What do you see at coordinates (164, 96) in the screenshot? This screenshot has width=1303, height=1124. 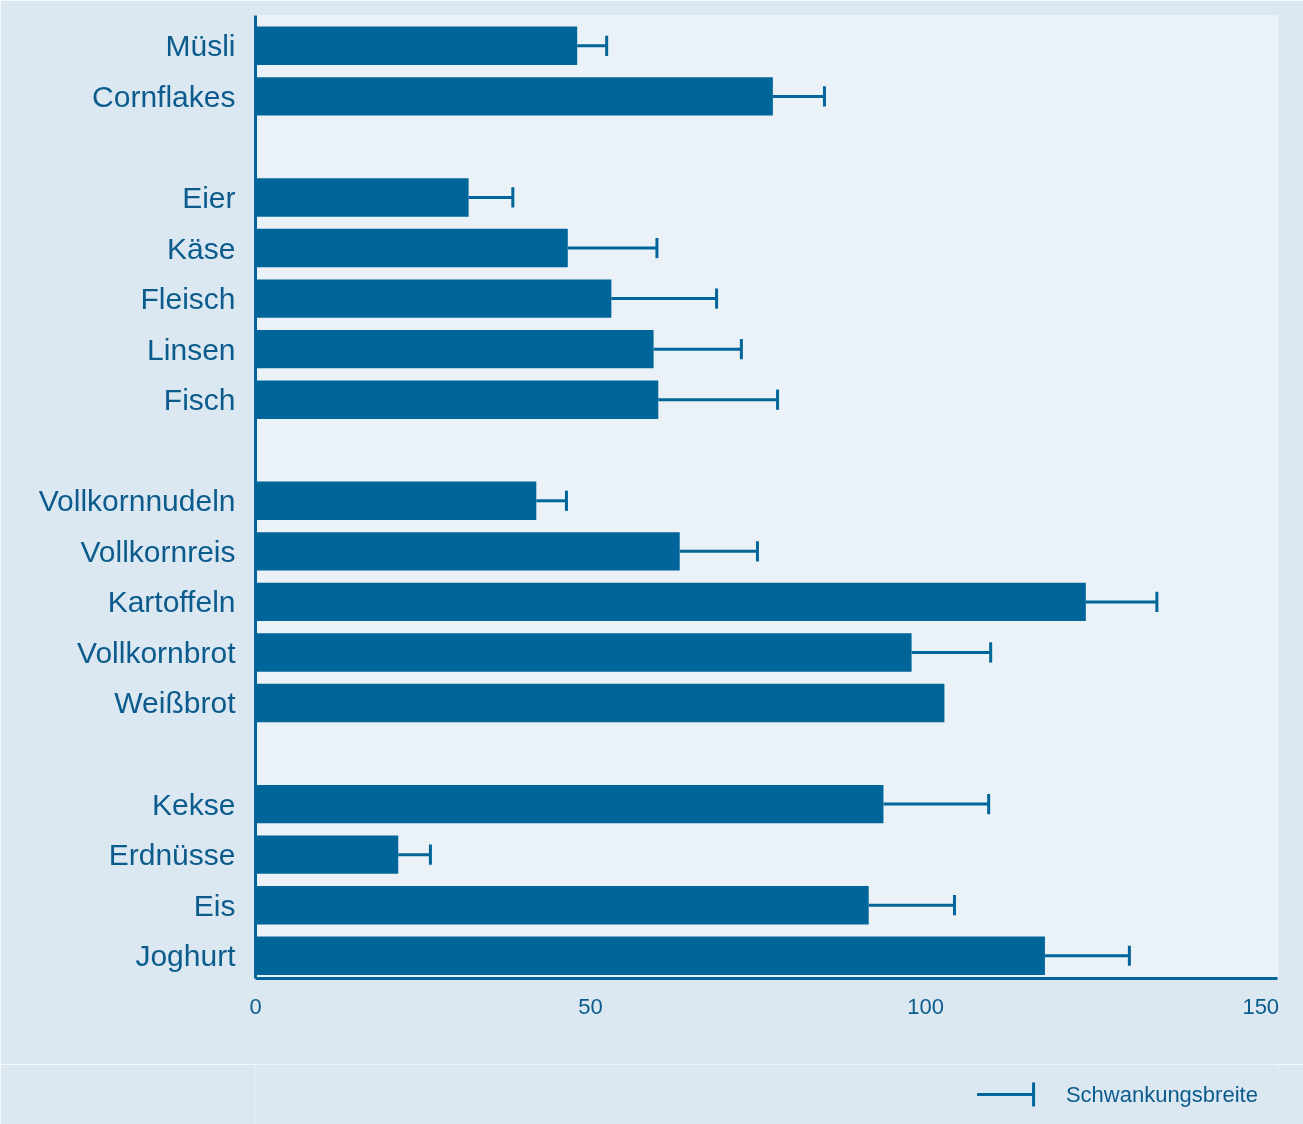 I see `y-tick-label: Cornflakes` at bounding box center [164, 96].